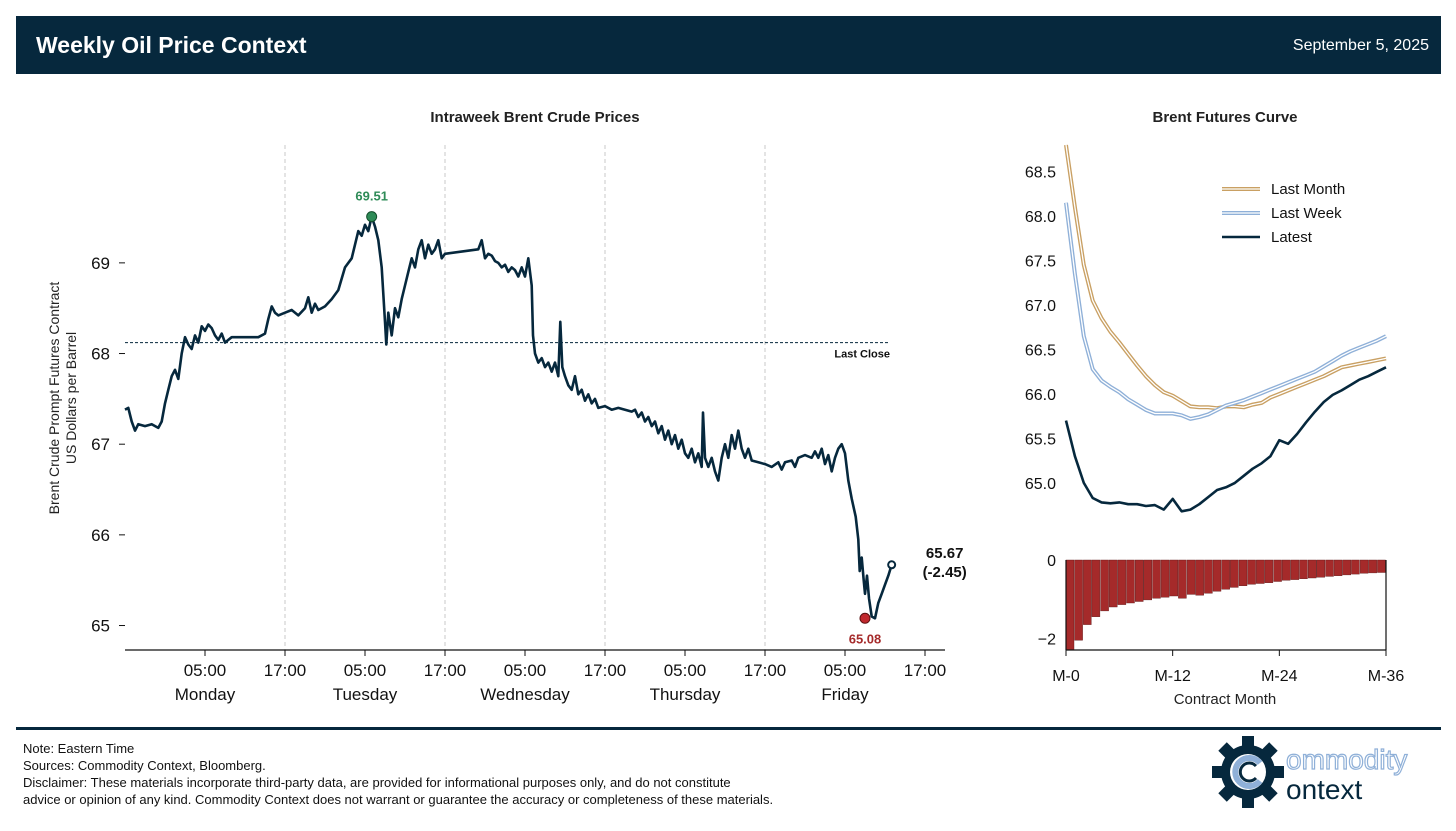  Describe the element at coordinates (945, 572) in the screenshot. I see `last-change-label: (-2.45)` at that location.